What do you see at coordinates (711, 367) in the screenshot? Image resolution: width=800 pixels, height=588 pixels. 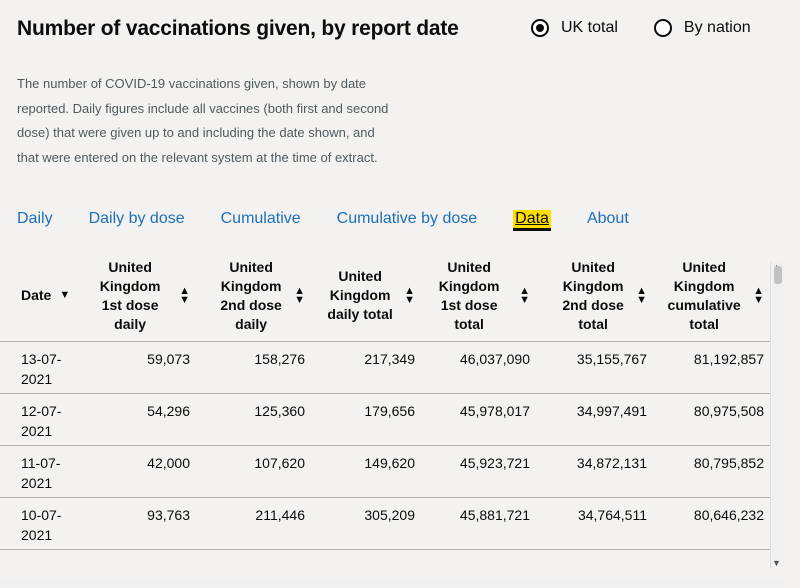 I see `cell-value: 81,192,857` at bounding box center [711, 367].